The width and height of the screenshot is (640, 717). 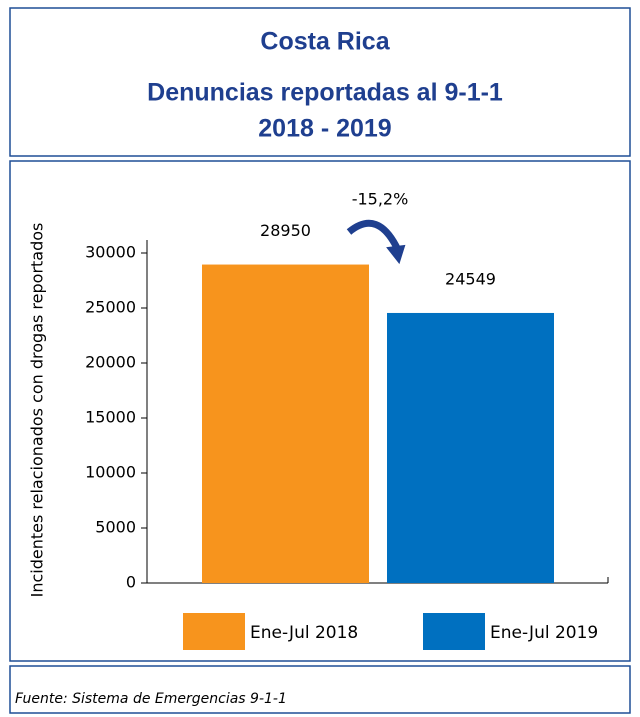 I want to click on value-label: 24549, so click(x=470, y=278).